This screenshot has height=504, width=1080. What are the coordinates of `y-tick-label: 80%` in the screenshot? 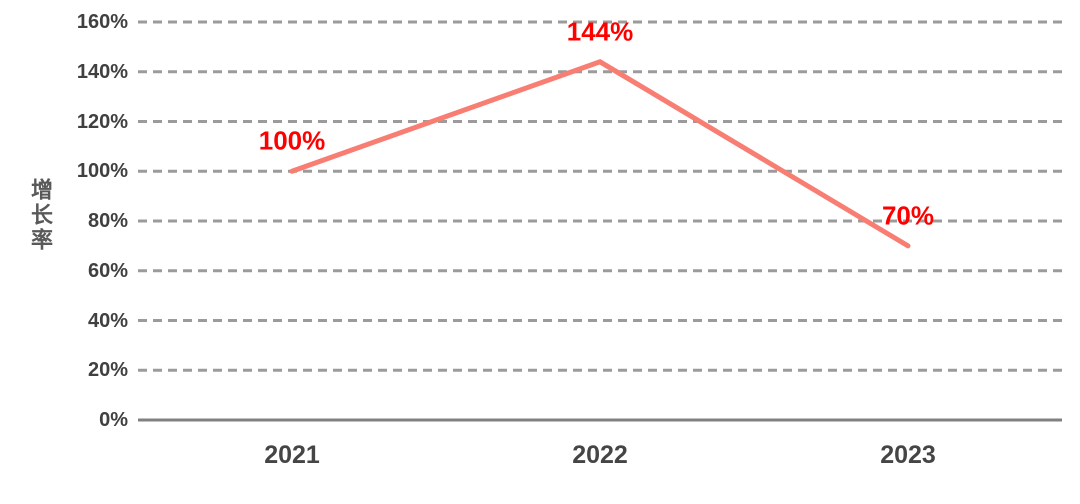 It's located at (107, 221).